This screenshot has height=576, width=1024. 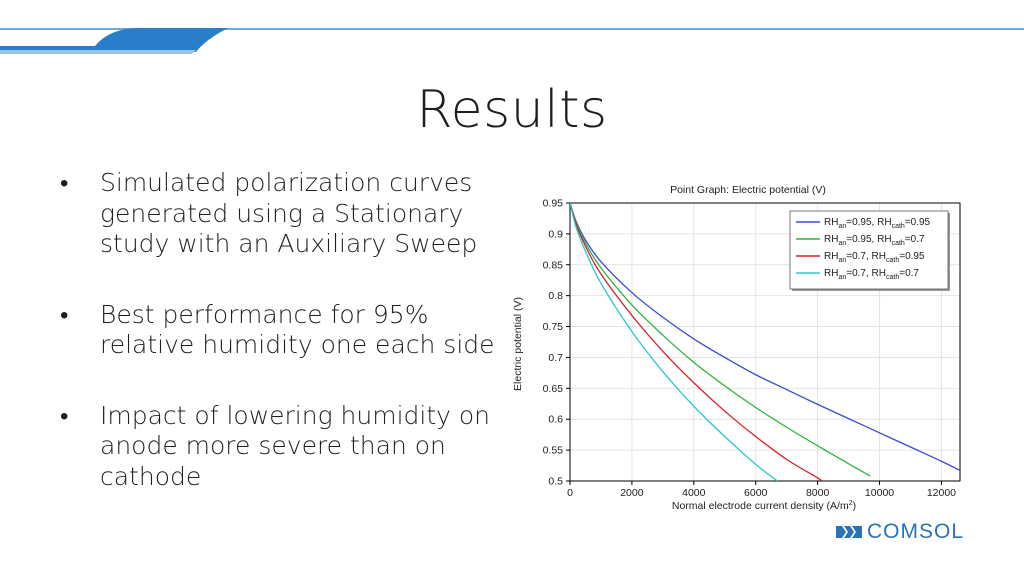 I want to click on x-tick-label: 8000, so click(x=818, y=493).